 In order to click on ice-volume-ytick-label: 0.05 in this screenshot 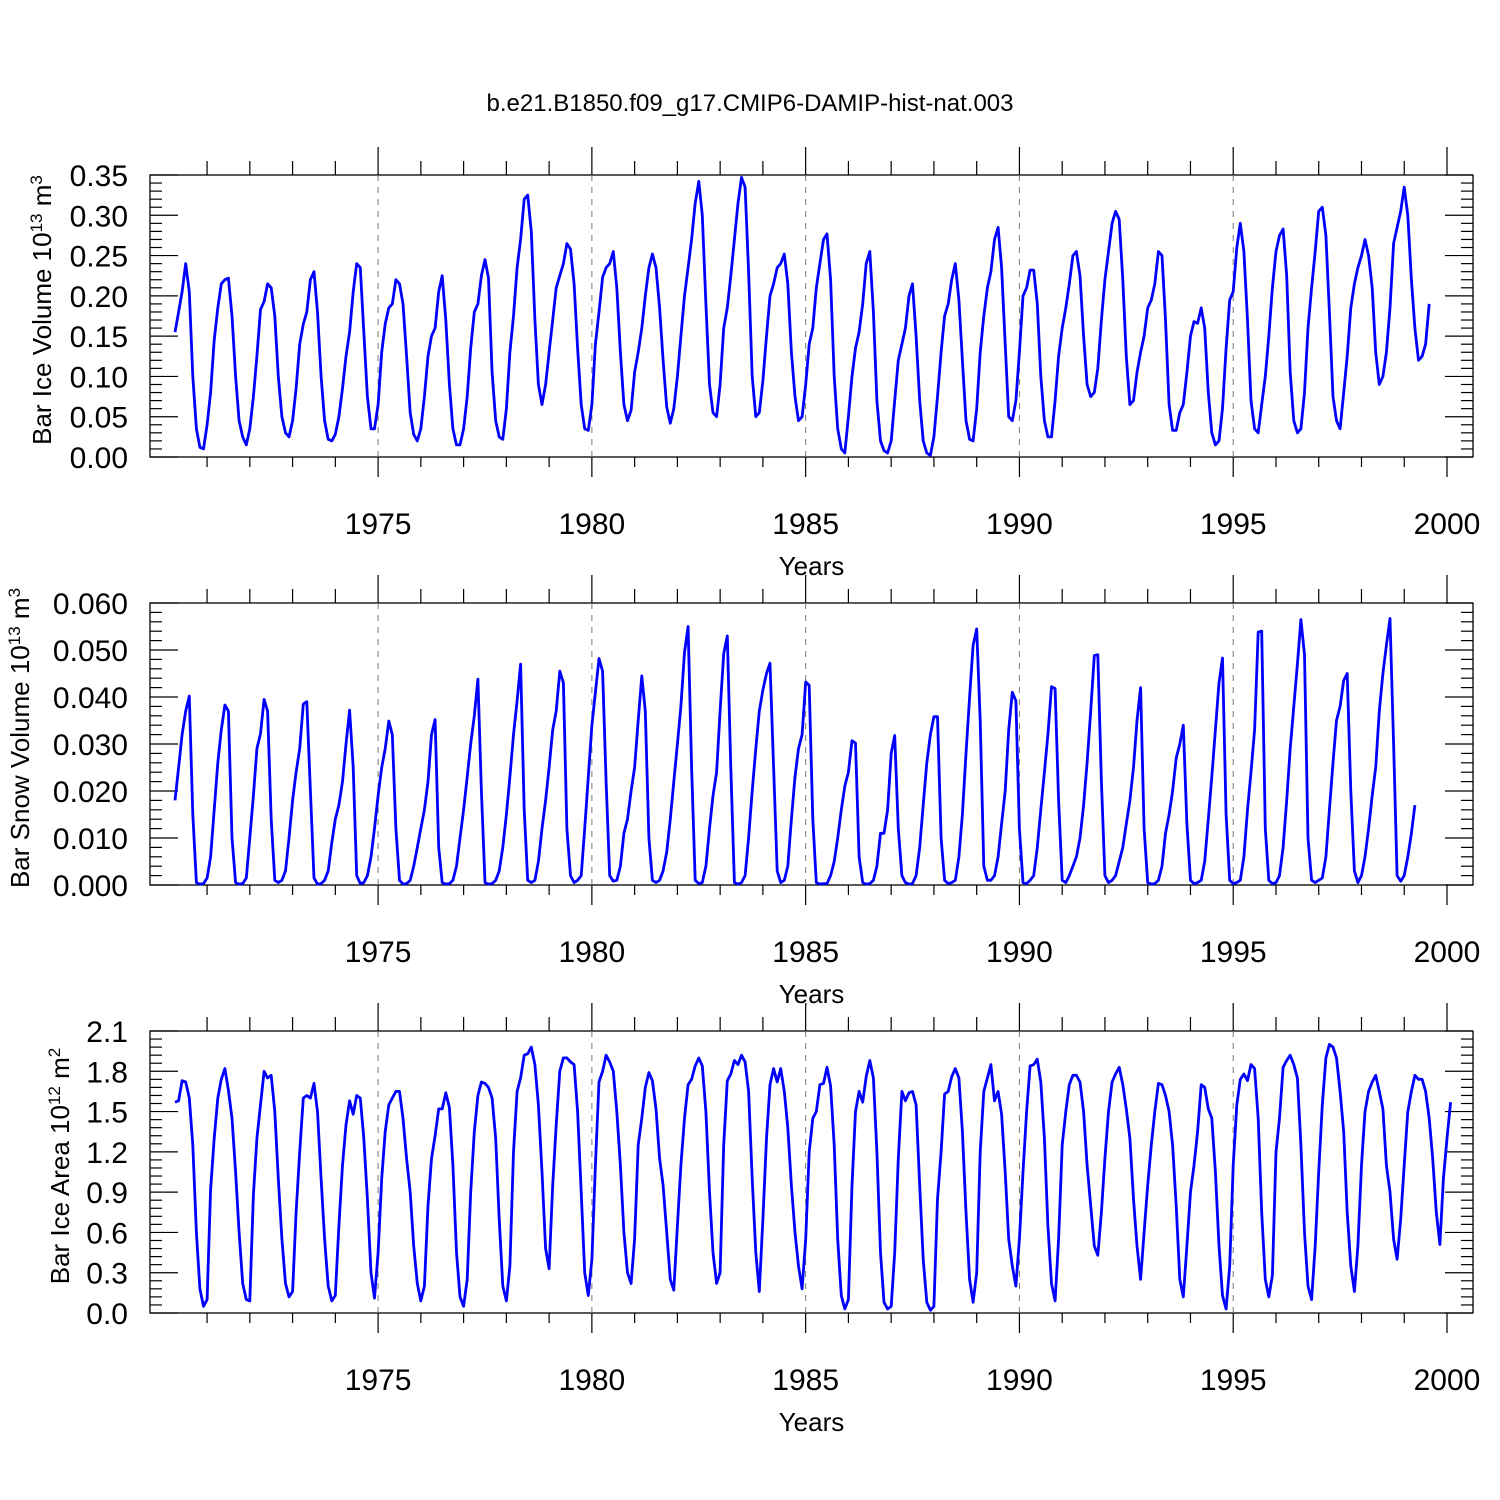, I will do `click(99, 418)`.